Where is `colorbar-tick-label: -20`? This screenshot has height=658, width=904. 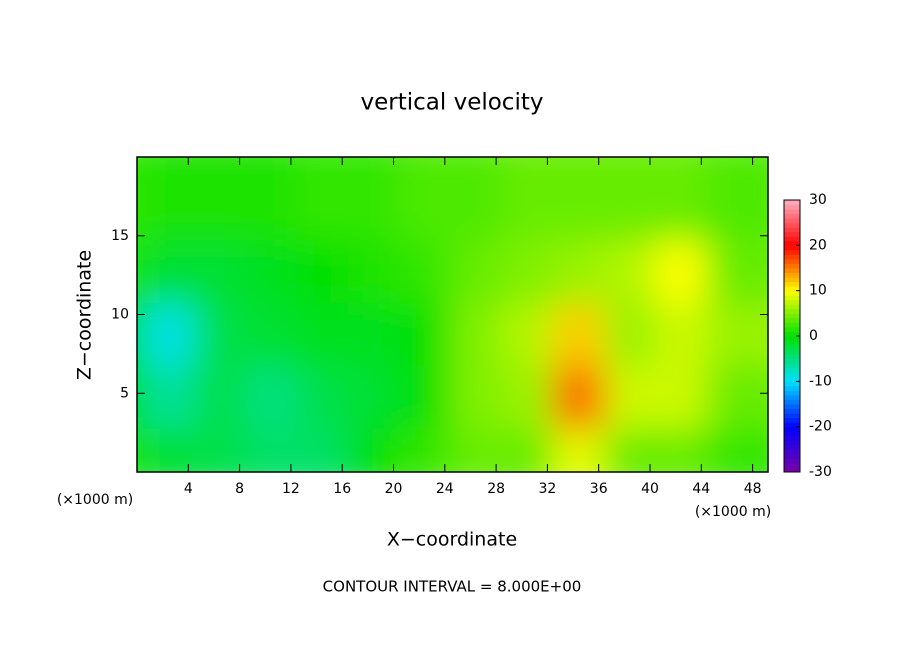
colorbar-tick-label: -20 is located at coordinates (820, 427).